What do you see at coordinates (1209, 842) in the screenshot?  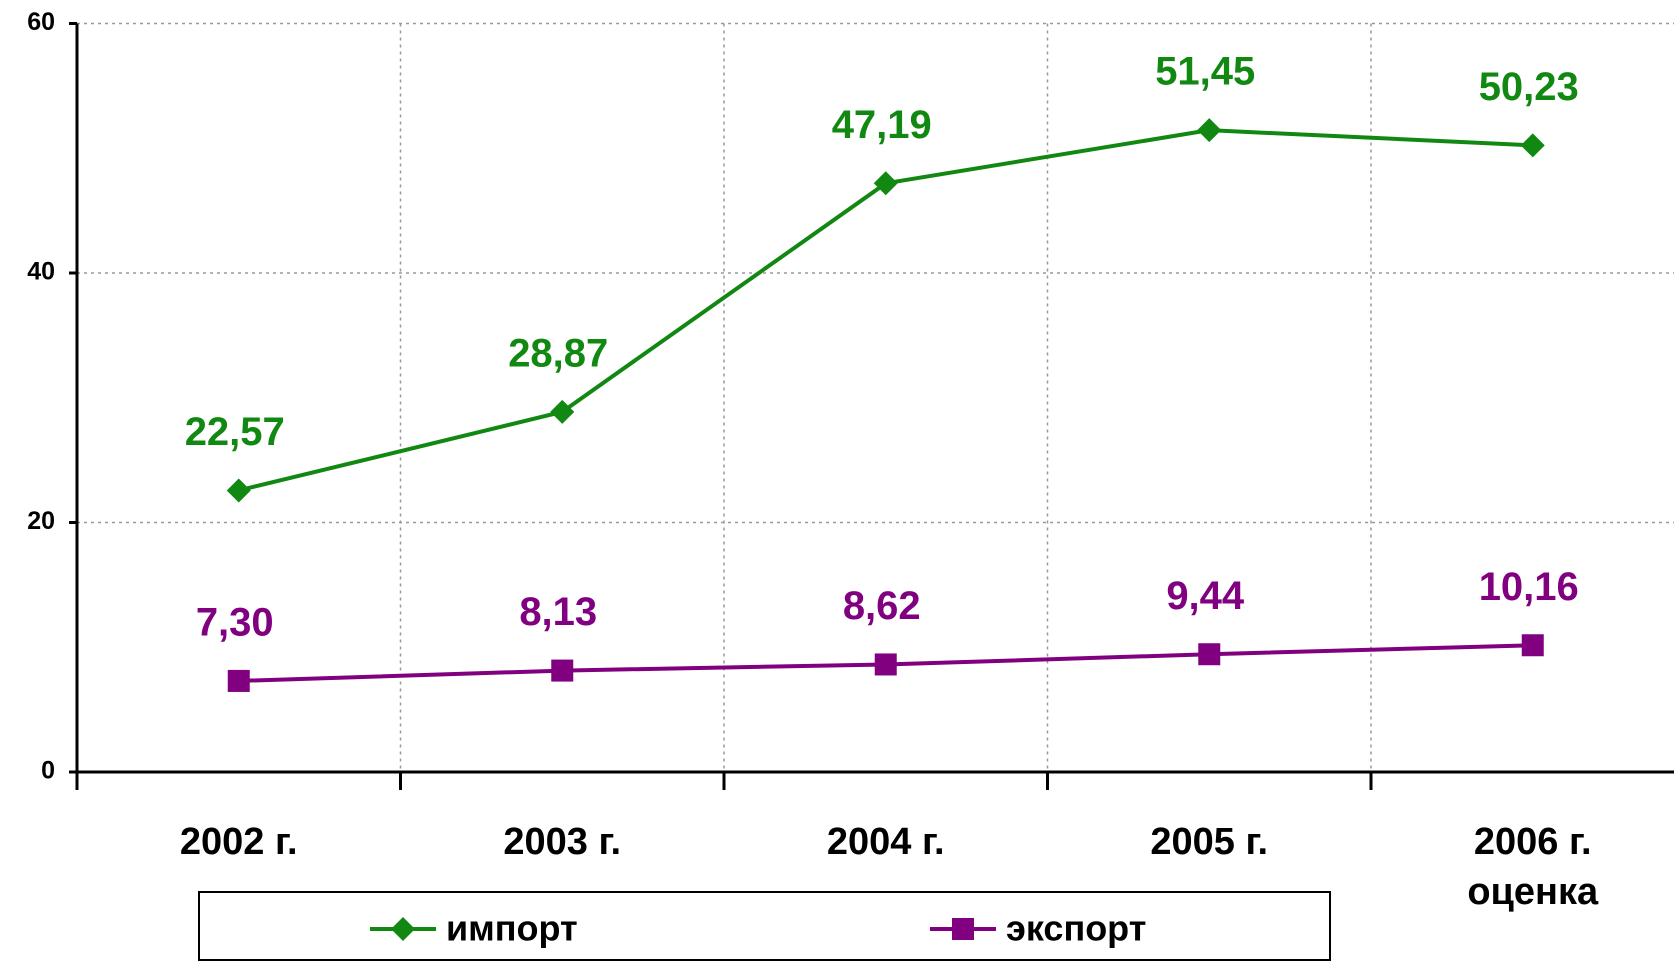 I see `x-tick-label: 2005 г.` at bounding box center [1209, 842].